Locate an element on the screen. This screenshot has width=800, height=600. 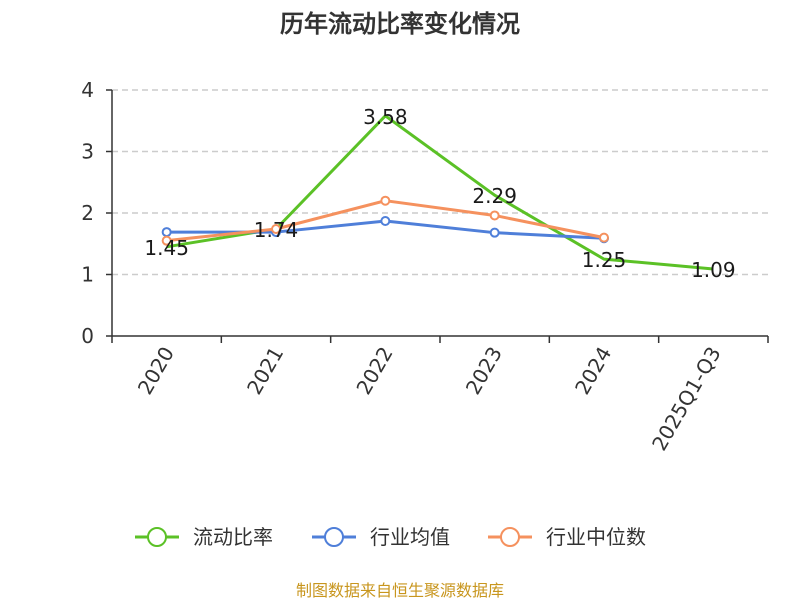
legend-label: 流动比率 is located at coordinates (233, 537).